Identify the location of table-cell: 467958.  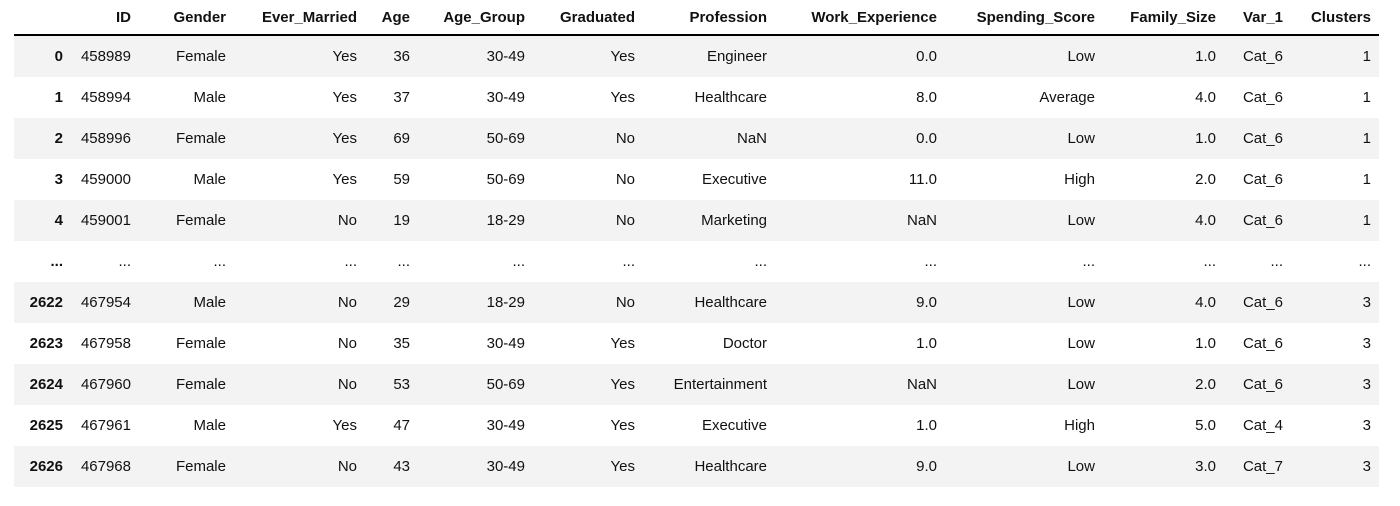
(105, 343).